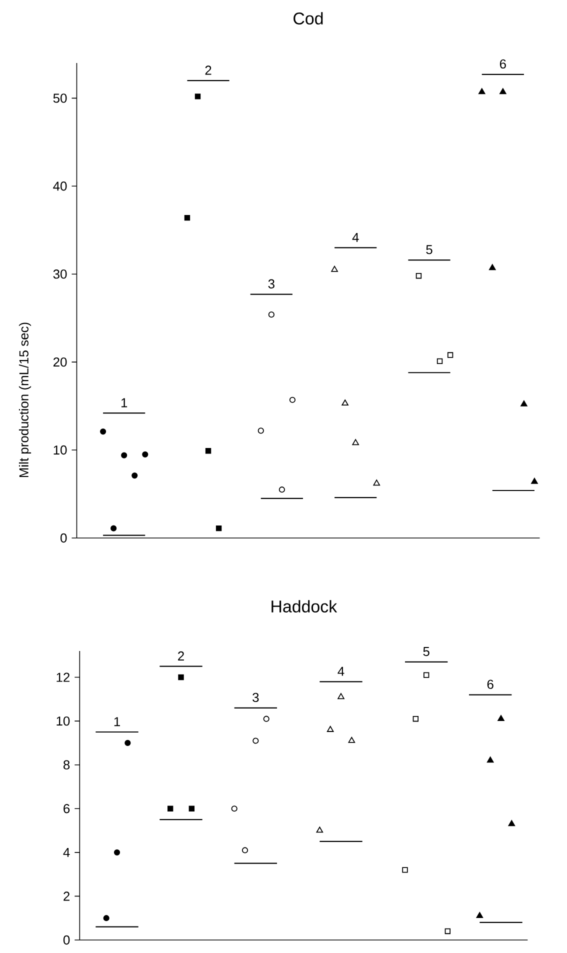  I want to click on y-tick-label: 6, so click(67, 809).